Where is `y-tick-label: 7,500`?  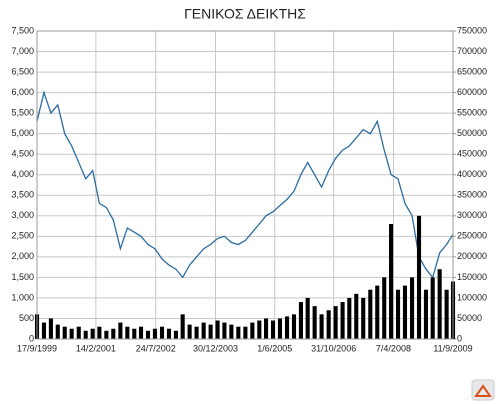 y-tick-label: 7,500 is located at coordinates (22, 30).